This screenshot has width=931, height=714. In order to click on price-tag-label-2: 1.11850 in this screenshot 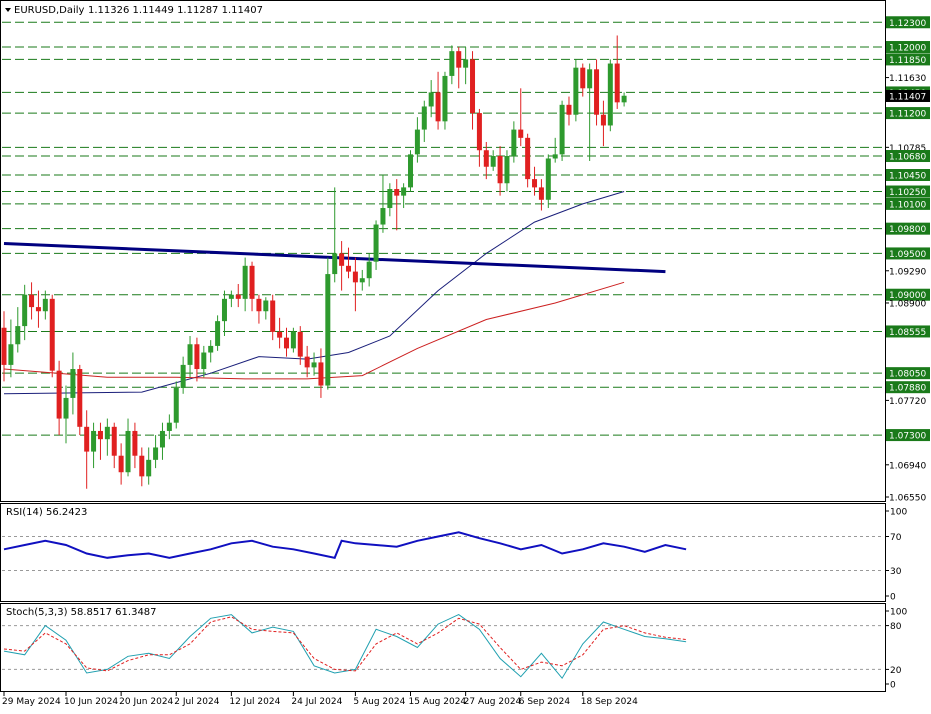, I will do `click(907, 61)`.